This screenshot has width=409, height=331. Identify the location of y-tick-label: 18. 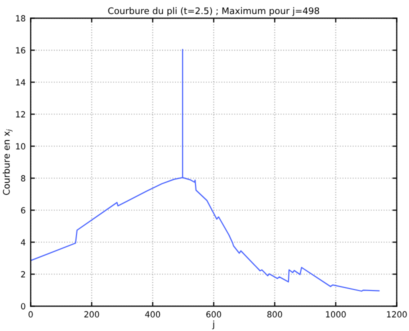
(21, 18).